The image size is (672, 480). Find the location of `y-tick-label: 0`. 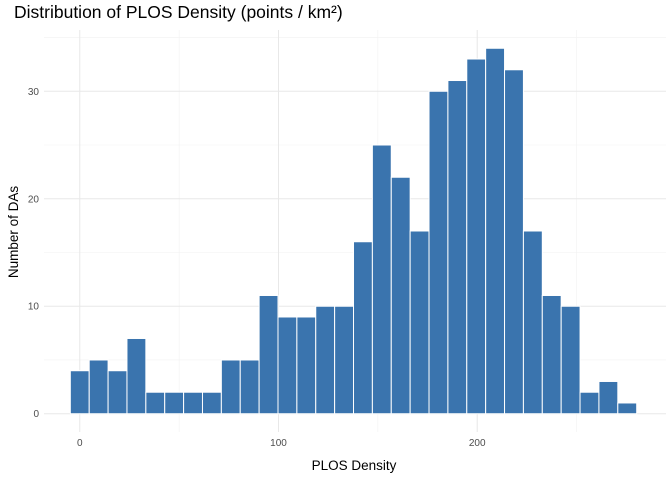

y-tick-label: 0 is located at coordinates (36, 414).